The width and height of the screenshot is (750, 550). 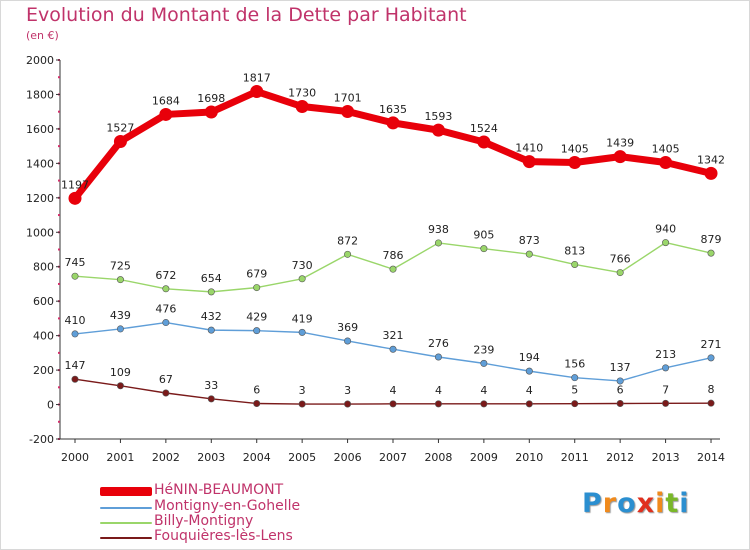 I want to click on x-tick-label: 2009, so click(x=484, y=457).